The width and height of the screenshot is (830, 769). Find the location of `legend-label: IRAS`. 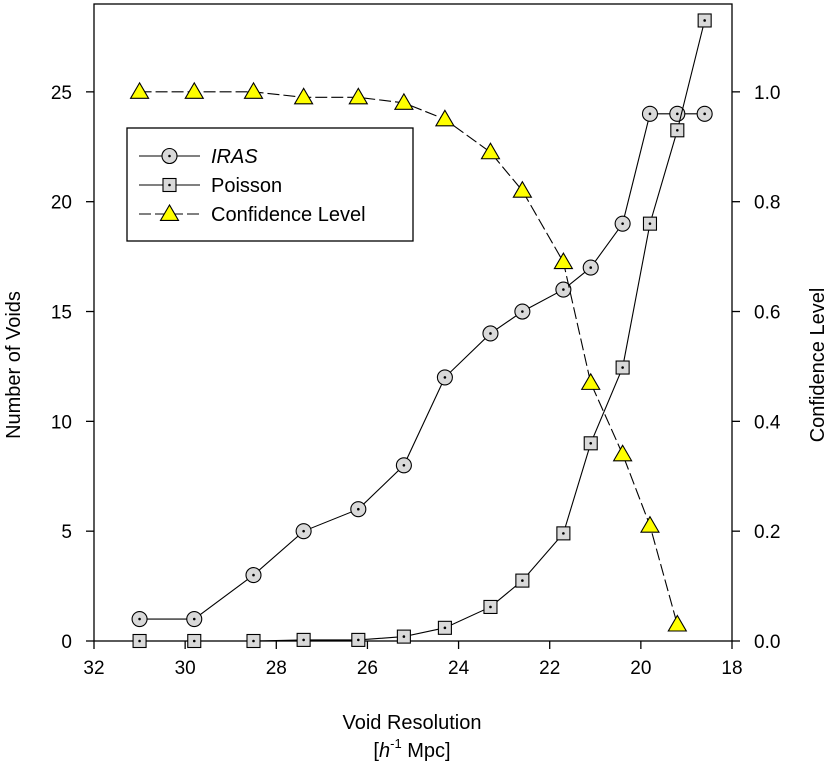

legend-label: IRAS is located at coordinates (234, 157).